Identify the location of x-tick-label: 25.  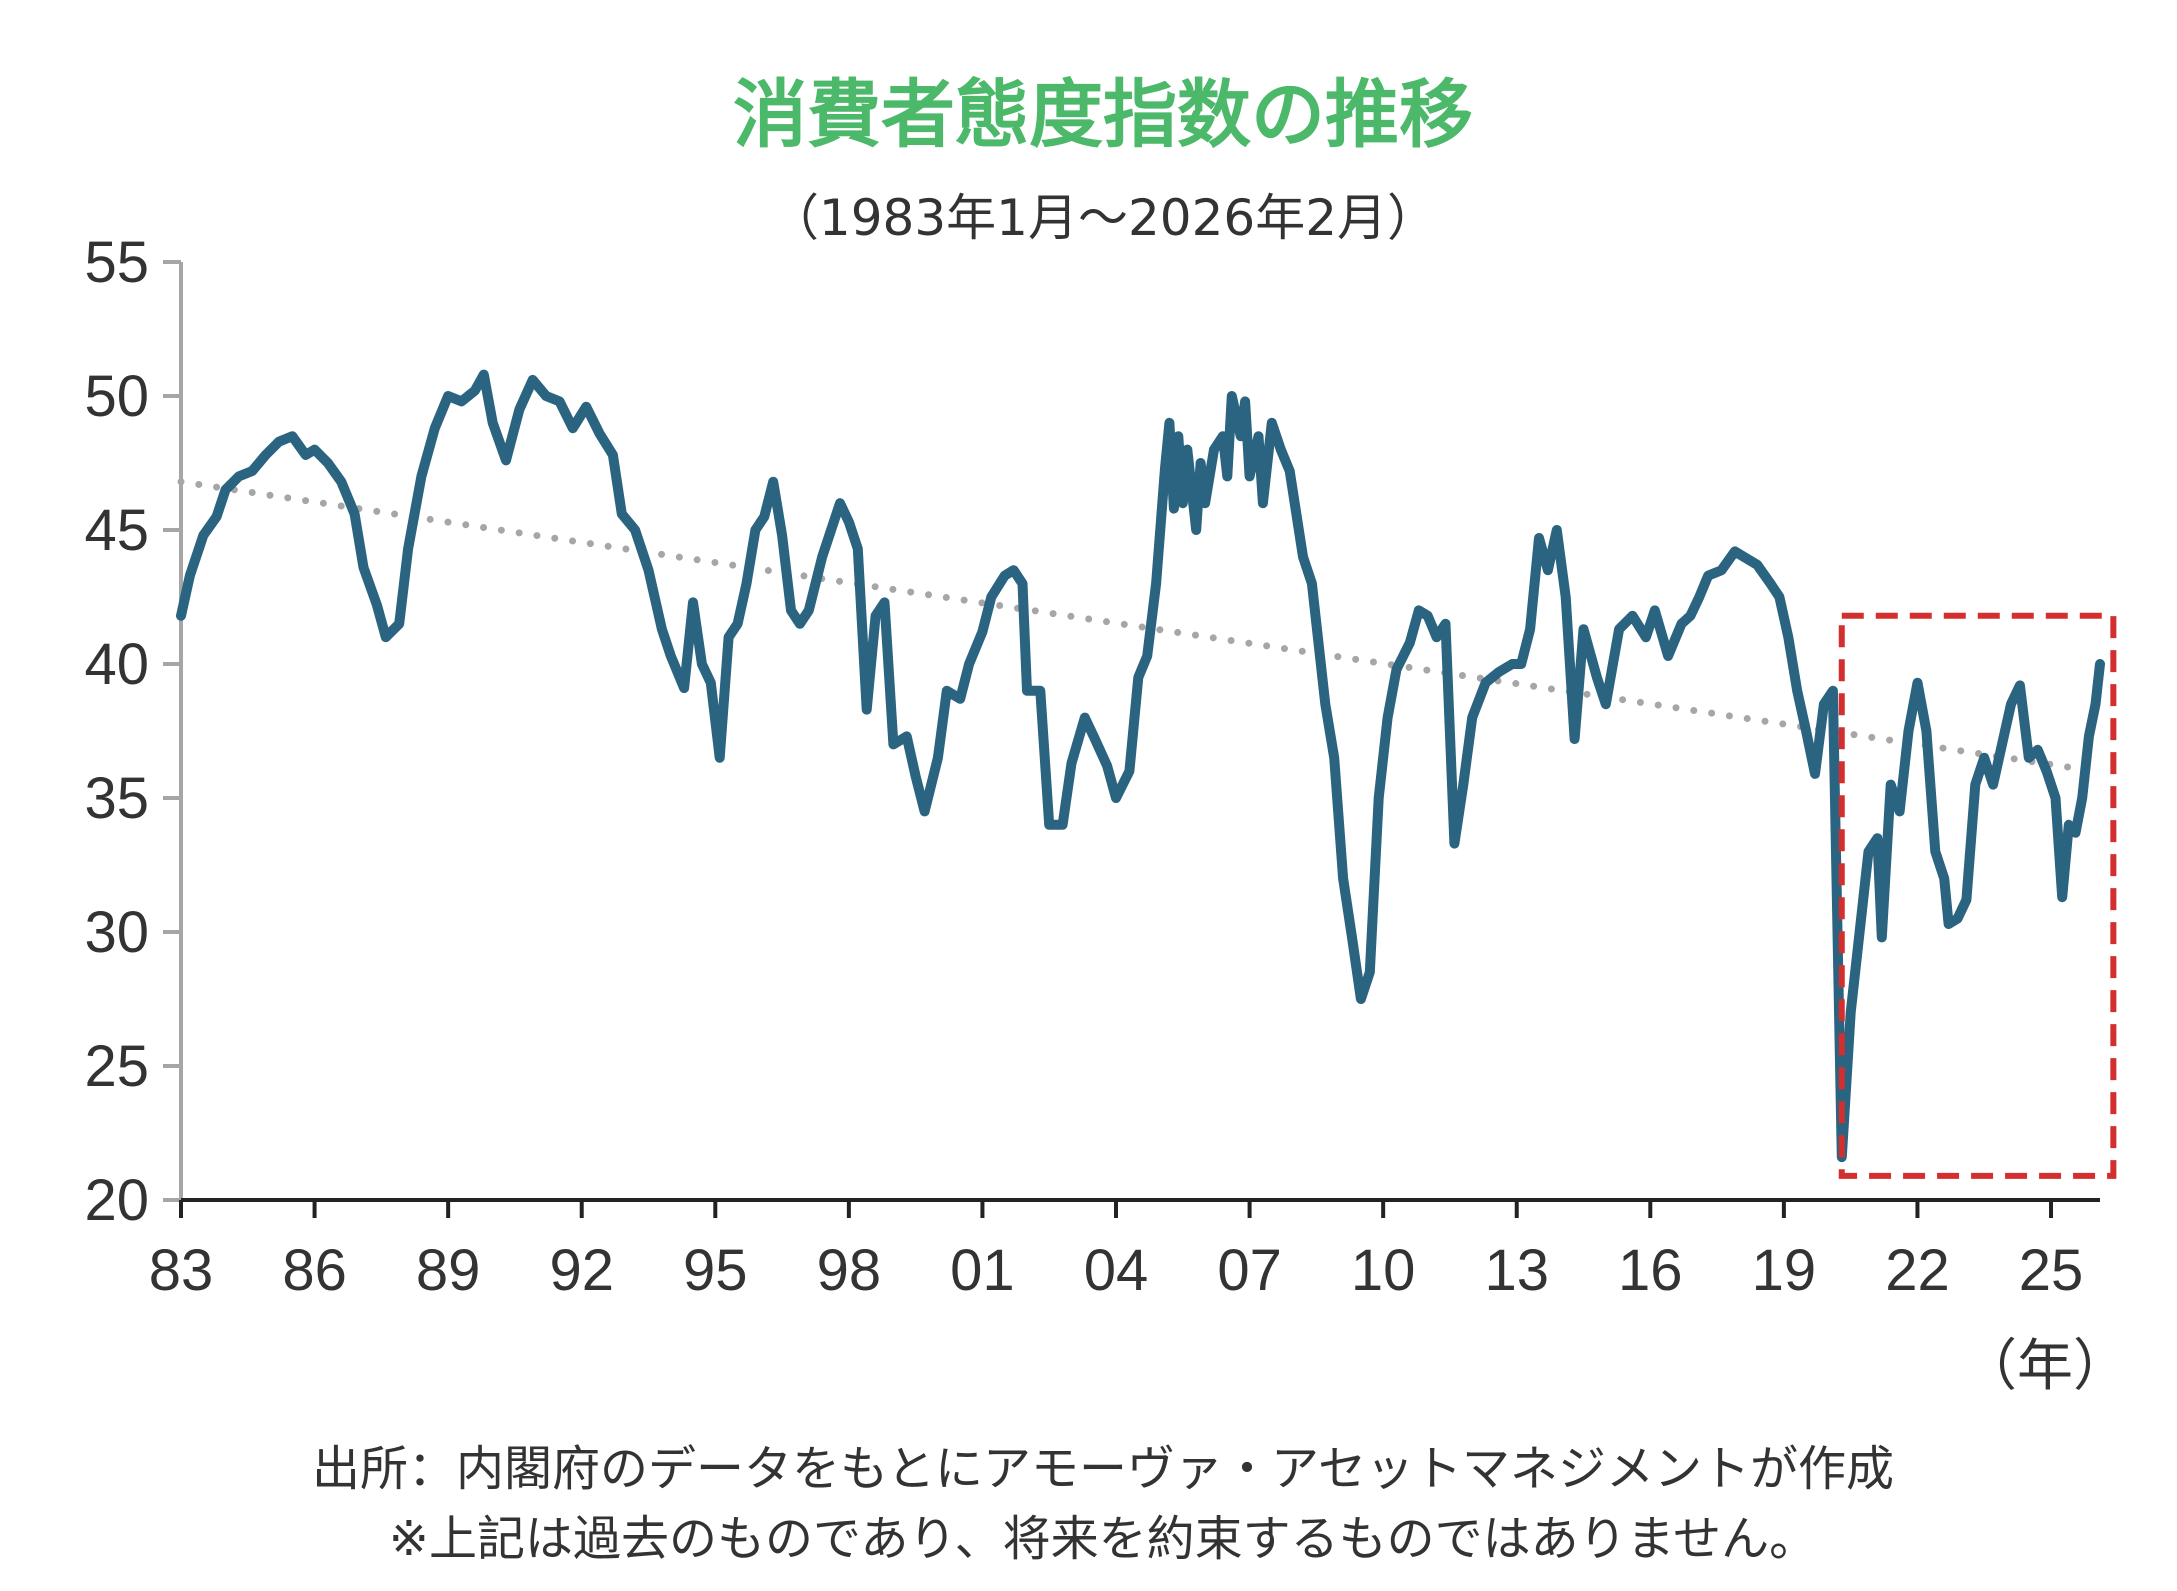
(2051, 1270).